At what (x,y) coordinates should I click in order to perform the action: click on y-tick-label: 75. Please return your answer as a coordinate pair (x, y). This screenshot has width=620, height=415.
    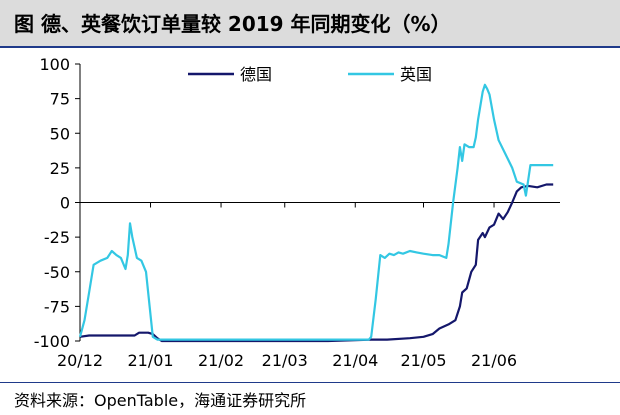
    Looking at the image, I should click on (60, 99).